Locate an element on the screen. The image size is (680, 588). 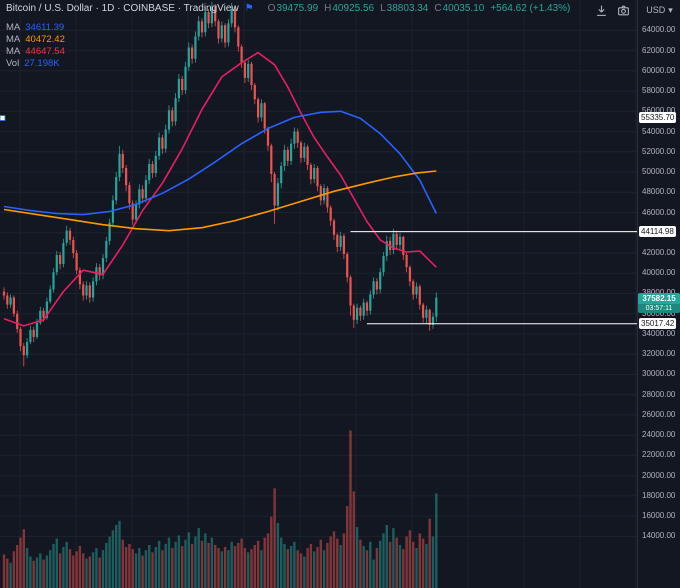
ma-legend-row-1: MA 34611.39 is located at coordinates (35, 27).